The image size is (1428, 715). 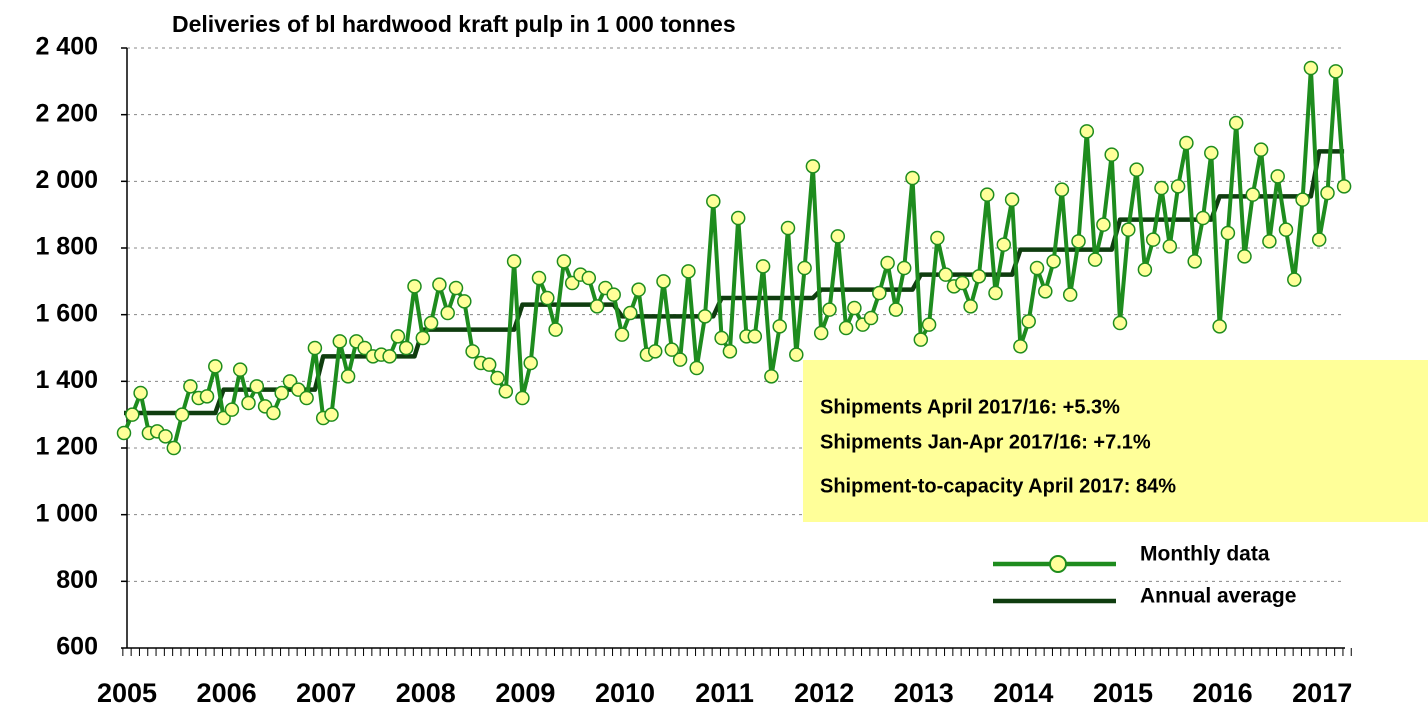 I want to click on y-tick-label: 2 000, so click(x=66, y=180).